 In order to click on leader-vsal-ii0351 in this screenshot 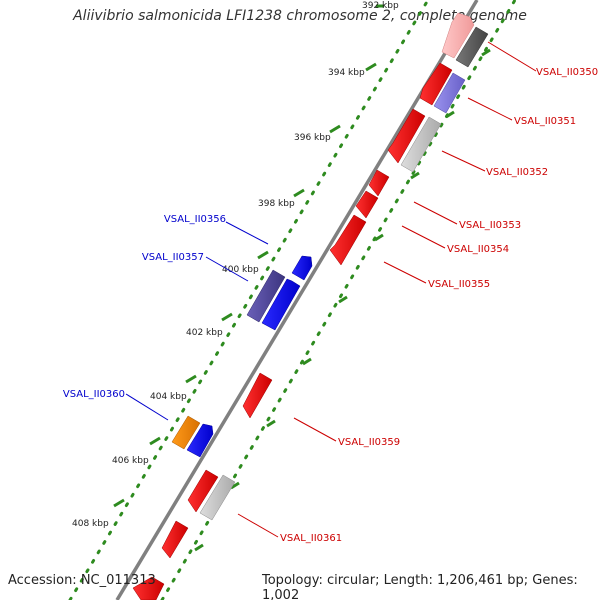, I will do `click(490, 109)`.